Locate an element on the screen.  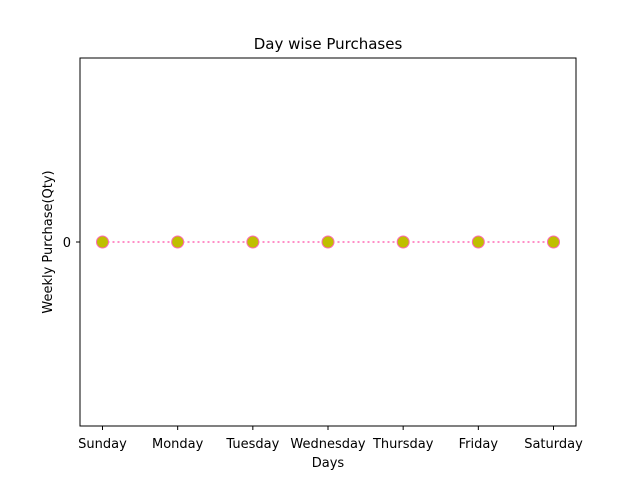
x-tick-label: Tuesday is located at coordinates (252, 444).